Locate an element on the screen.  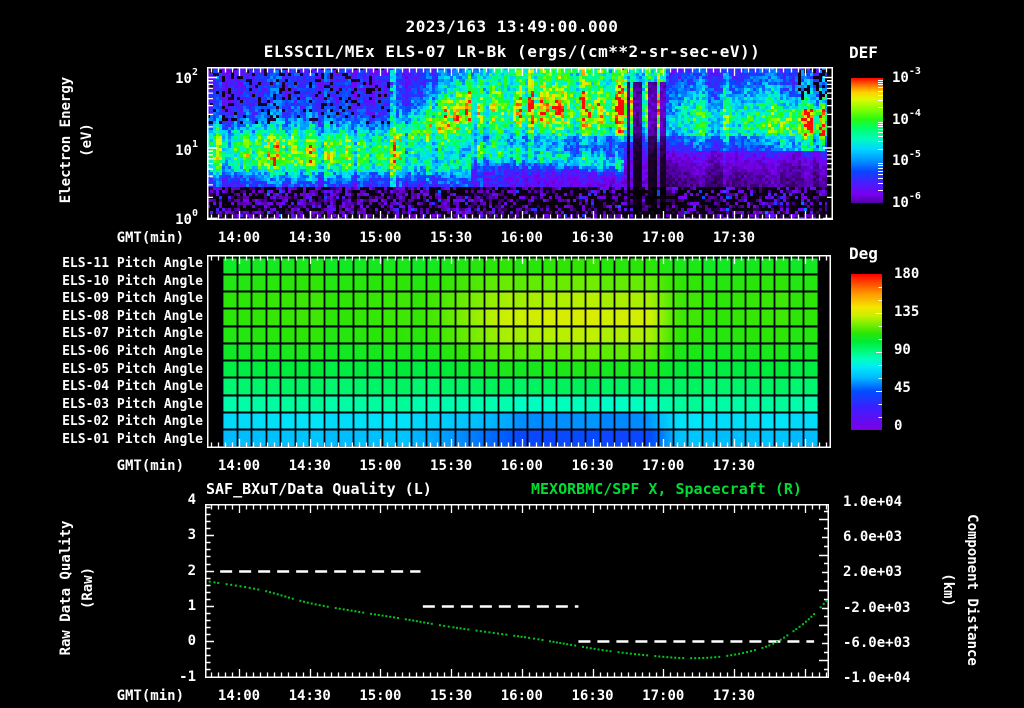
energy-axis-unit: (eV) is located at coordinates (87, 140).